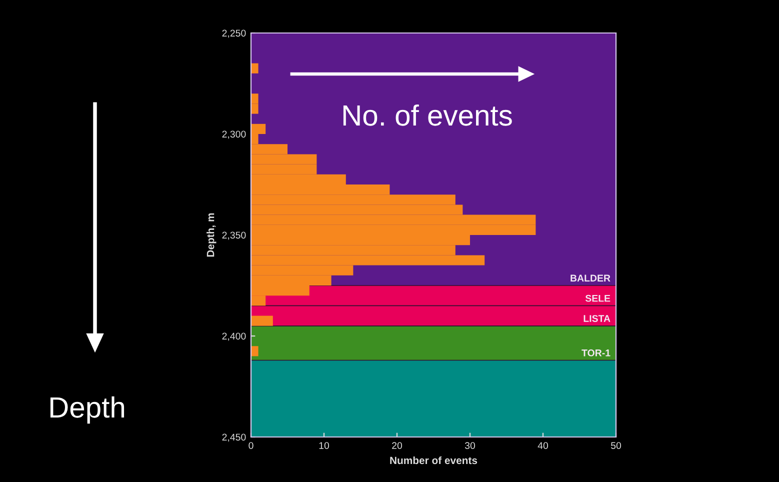 This screenshot has width=779, height=482. I want to click on x-axis-title: Number of events, so click(434, 460).